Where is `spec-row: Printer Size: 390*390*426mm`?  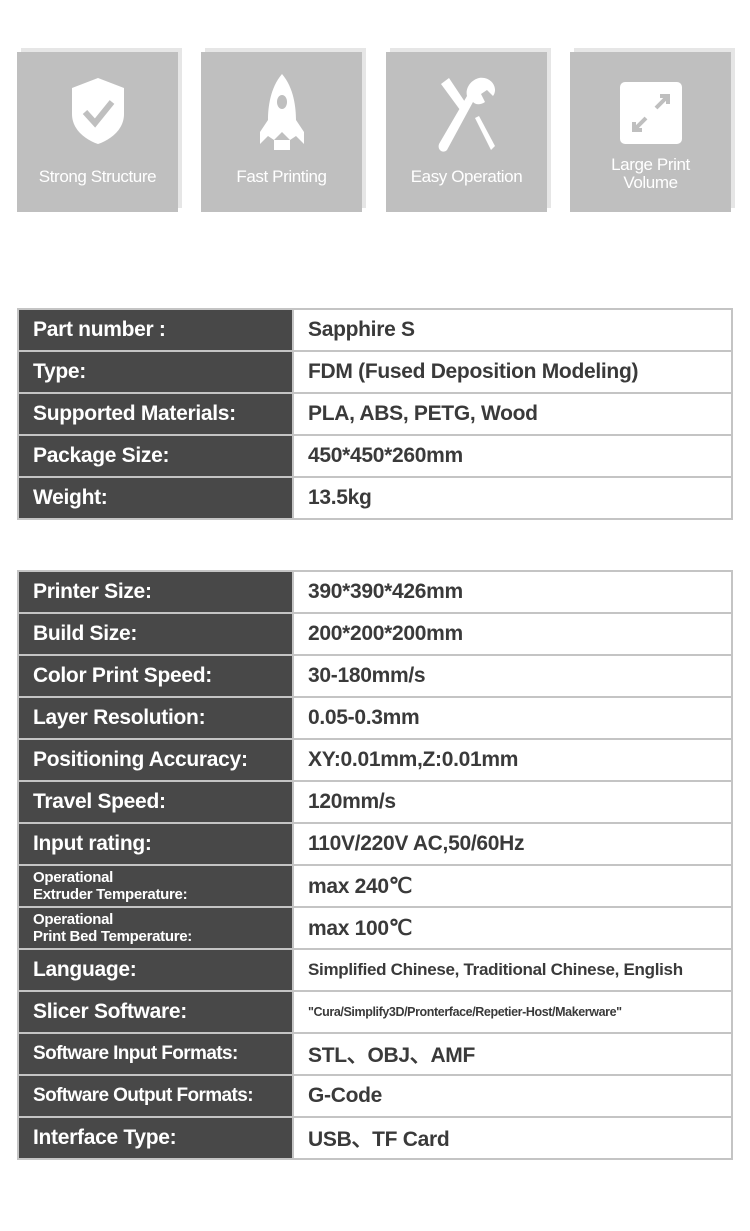 spec-row: Printer Size: 390*390*426mm is located at coordinates (375, 592).